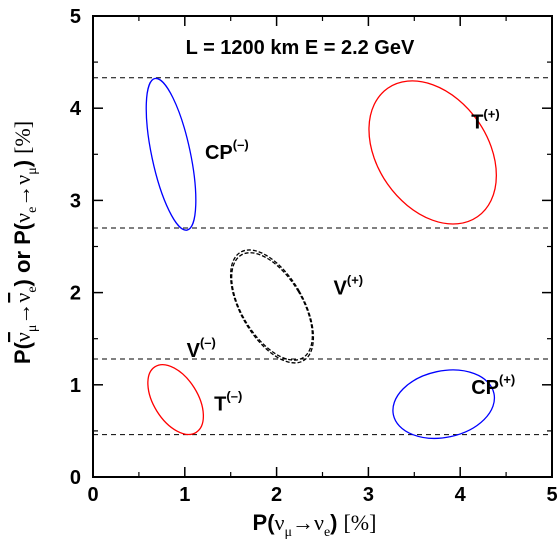 The height and width of the screenshot is (548, 560). Describe the element at coordinates (184, 495) in the screenshot. I see `x-tick-label: 1` at that location.